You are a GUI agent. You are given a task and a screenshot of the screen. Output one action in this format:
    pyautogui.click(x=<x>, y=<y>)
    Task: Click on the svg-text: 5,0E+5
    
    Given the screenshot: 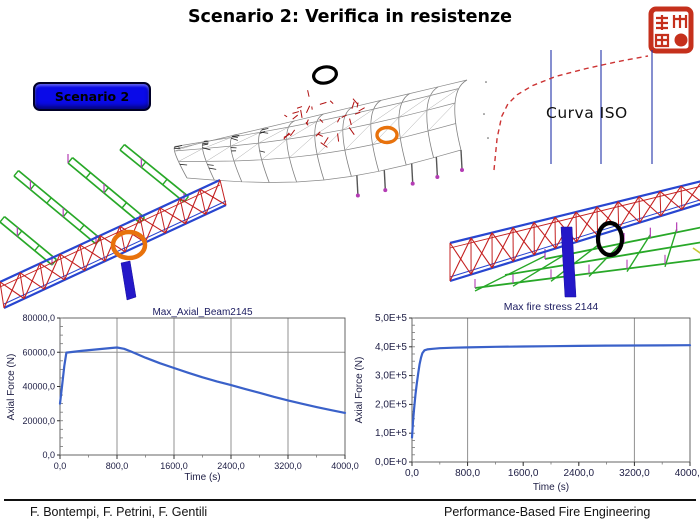 What is the action you would take?
    pyautogui.click(x=391, y=318)
    